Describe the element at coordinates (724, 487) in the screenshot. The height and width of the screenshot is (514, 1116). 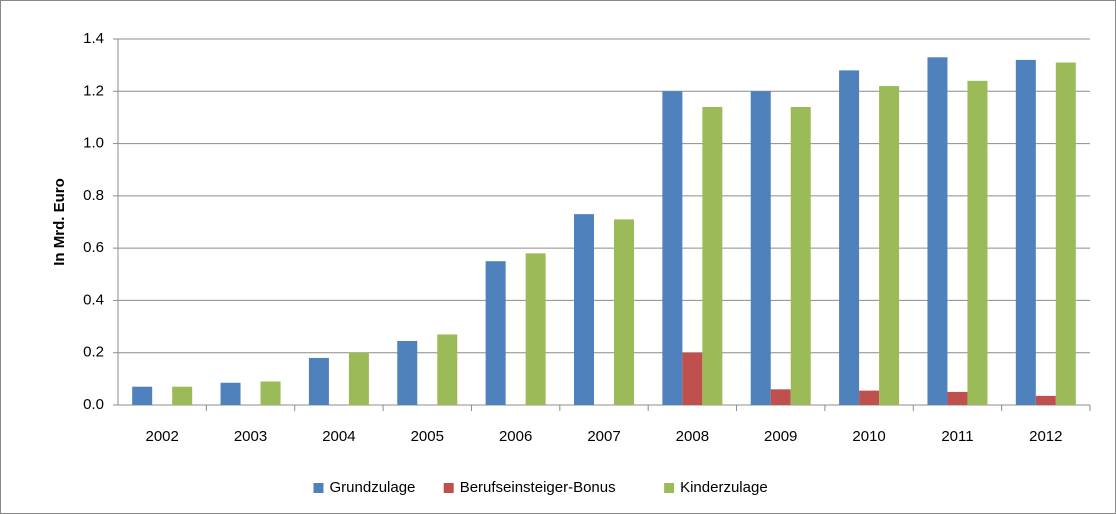
I see `legend-label: Kinderzulage` at that location.